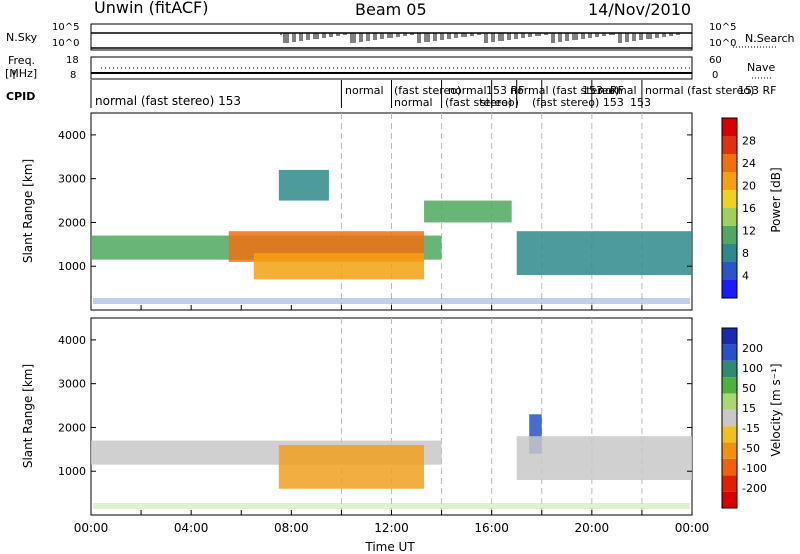  Describe the element at coordinates (640, 102) in the screenshot. I see `cpid-seg-14: 153` at that location.